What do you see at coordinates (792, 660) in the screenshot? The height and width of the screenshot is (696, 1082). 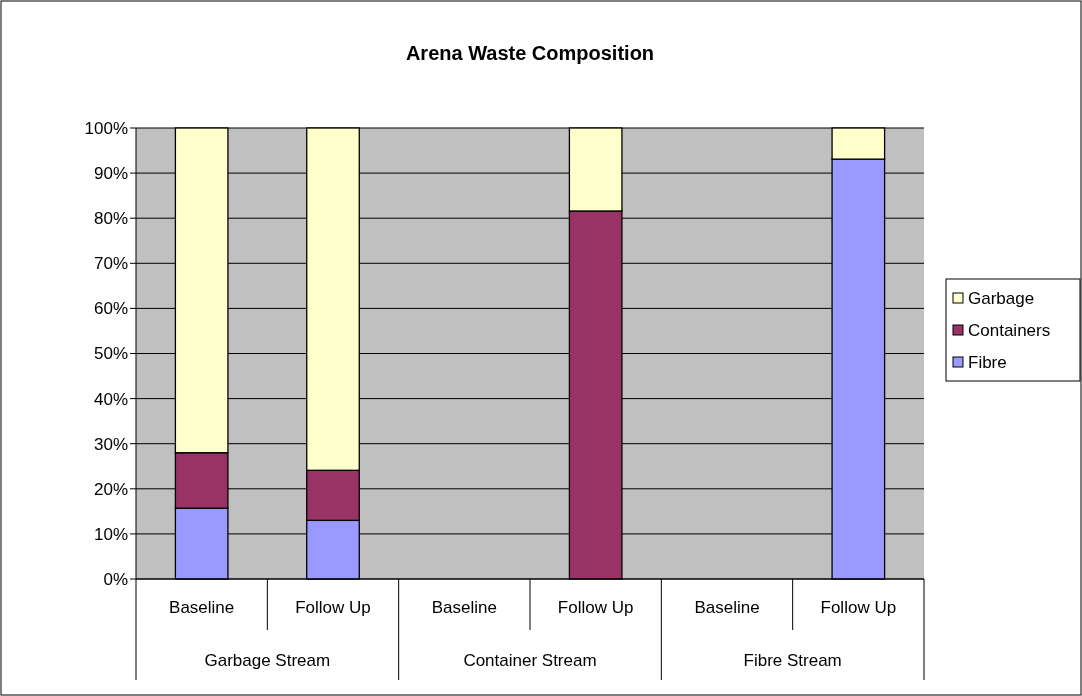 I see `text: Fibre Stream` at bounding box center [792, 660].